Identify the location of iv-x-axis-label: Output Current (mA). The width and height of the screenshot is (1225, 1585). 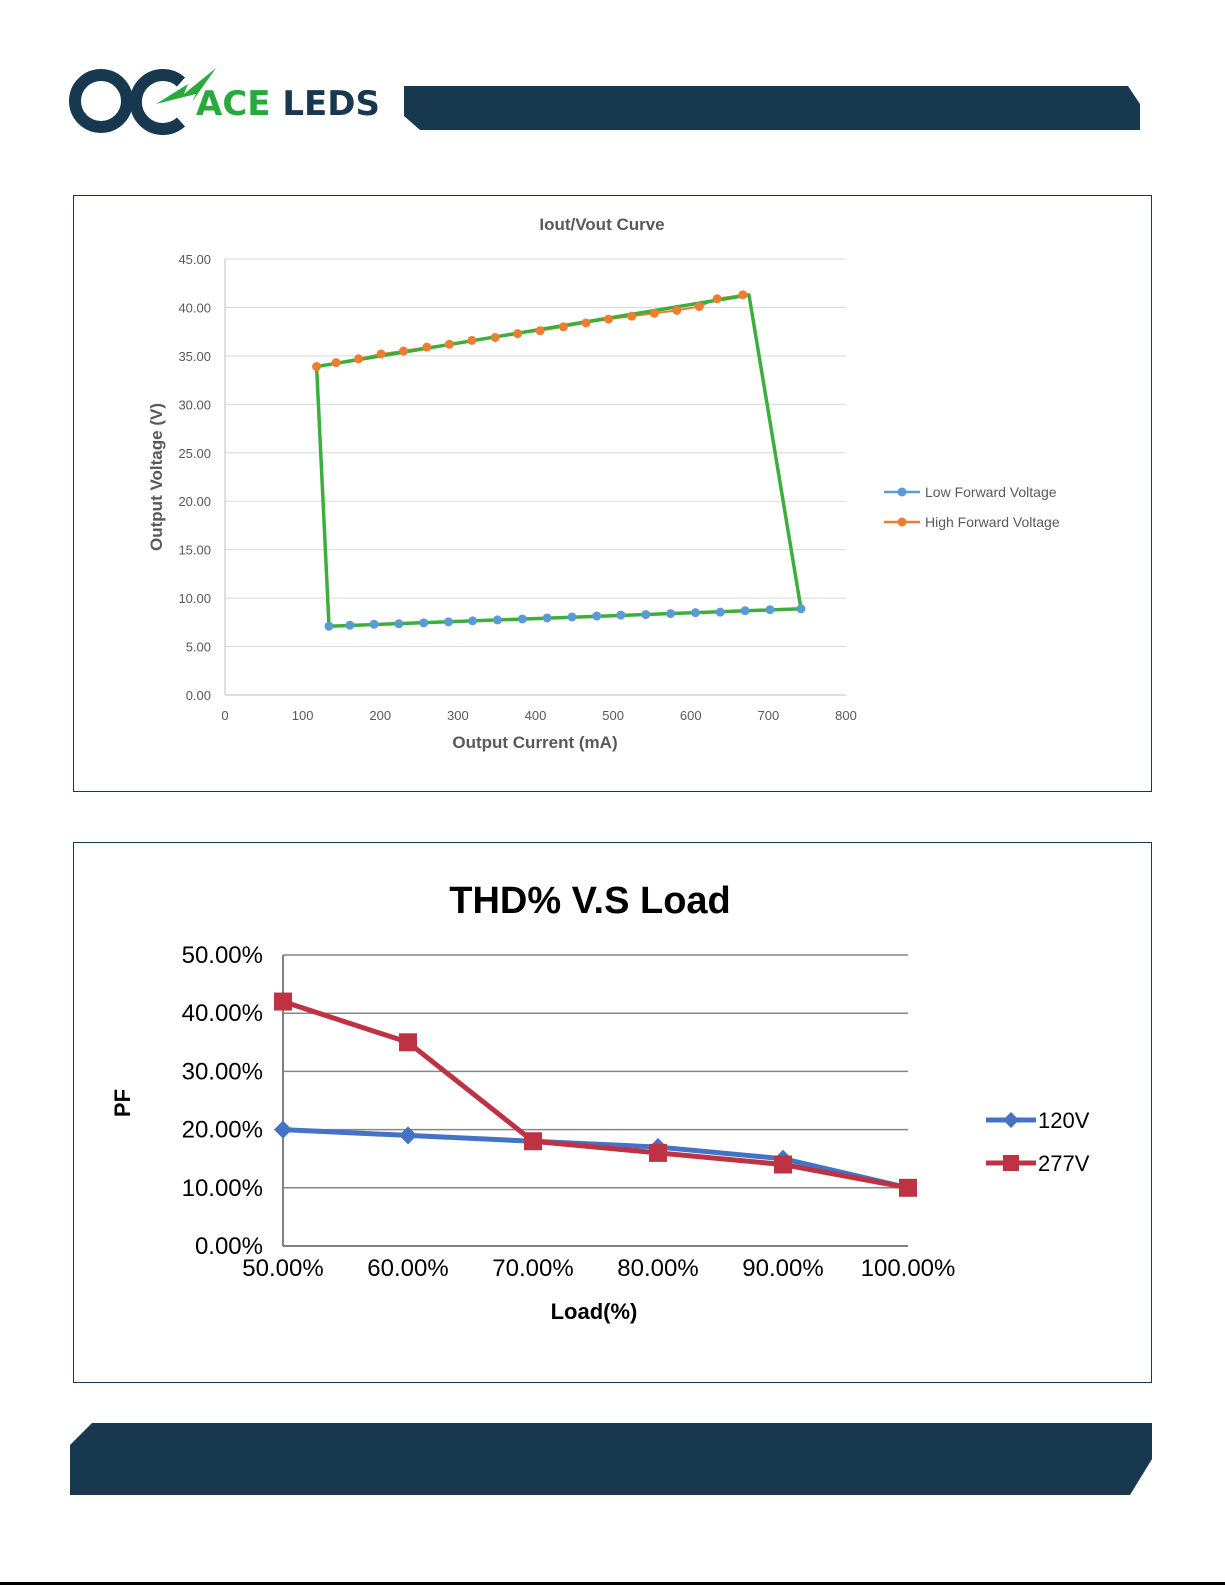
(534, 742).